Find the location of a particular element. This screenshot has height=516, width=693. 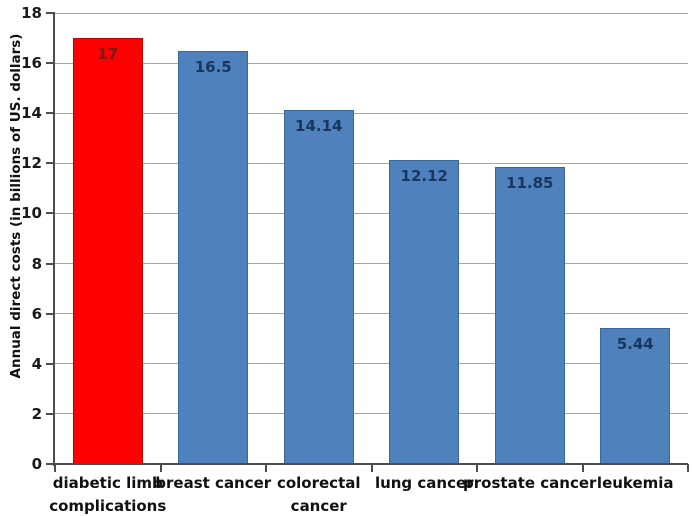

bar-value-label: 11.85 is located at coordinates (530, 183).